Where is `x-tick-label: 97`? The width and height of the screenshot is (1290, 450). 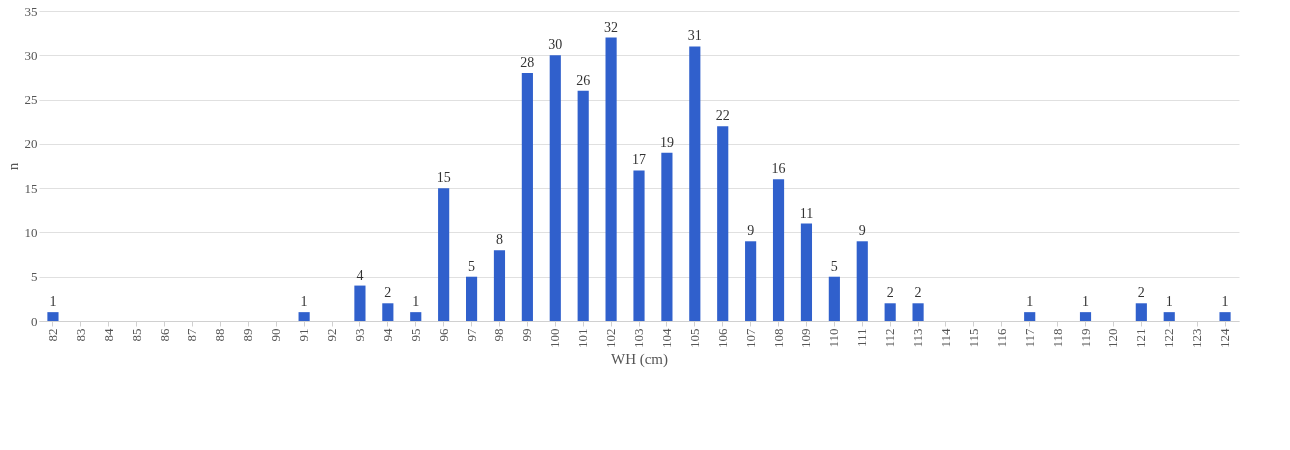 x-tick-label: 97 is located at coordinates (471, 335).